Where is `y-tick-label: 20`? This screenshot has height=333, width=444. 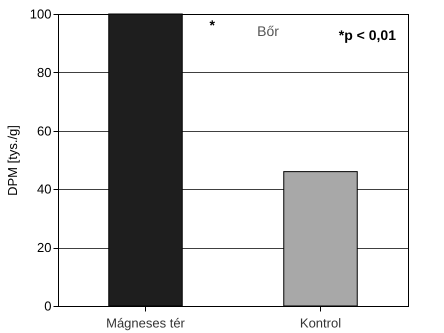 y-tick-label: 20 is located at coordinates (44, 248).